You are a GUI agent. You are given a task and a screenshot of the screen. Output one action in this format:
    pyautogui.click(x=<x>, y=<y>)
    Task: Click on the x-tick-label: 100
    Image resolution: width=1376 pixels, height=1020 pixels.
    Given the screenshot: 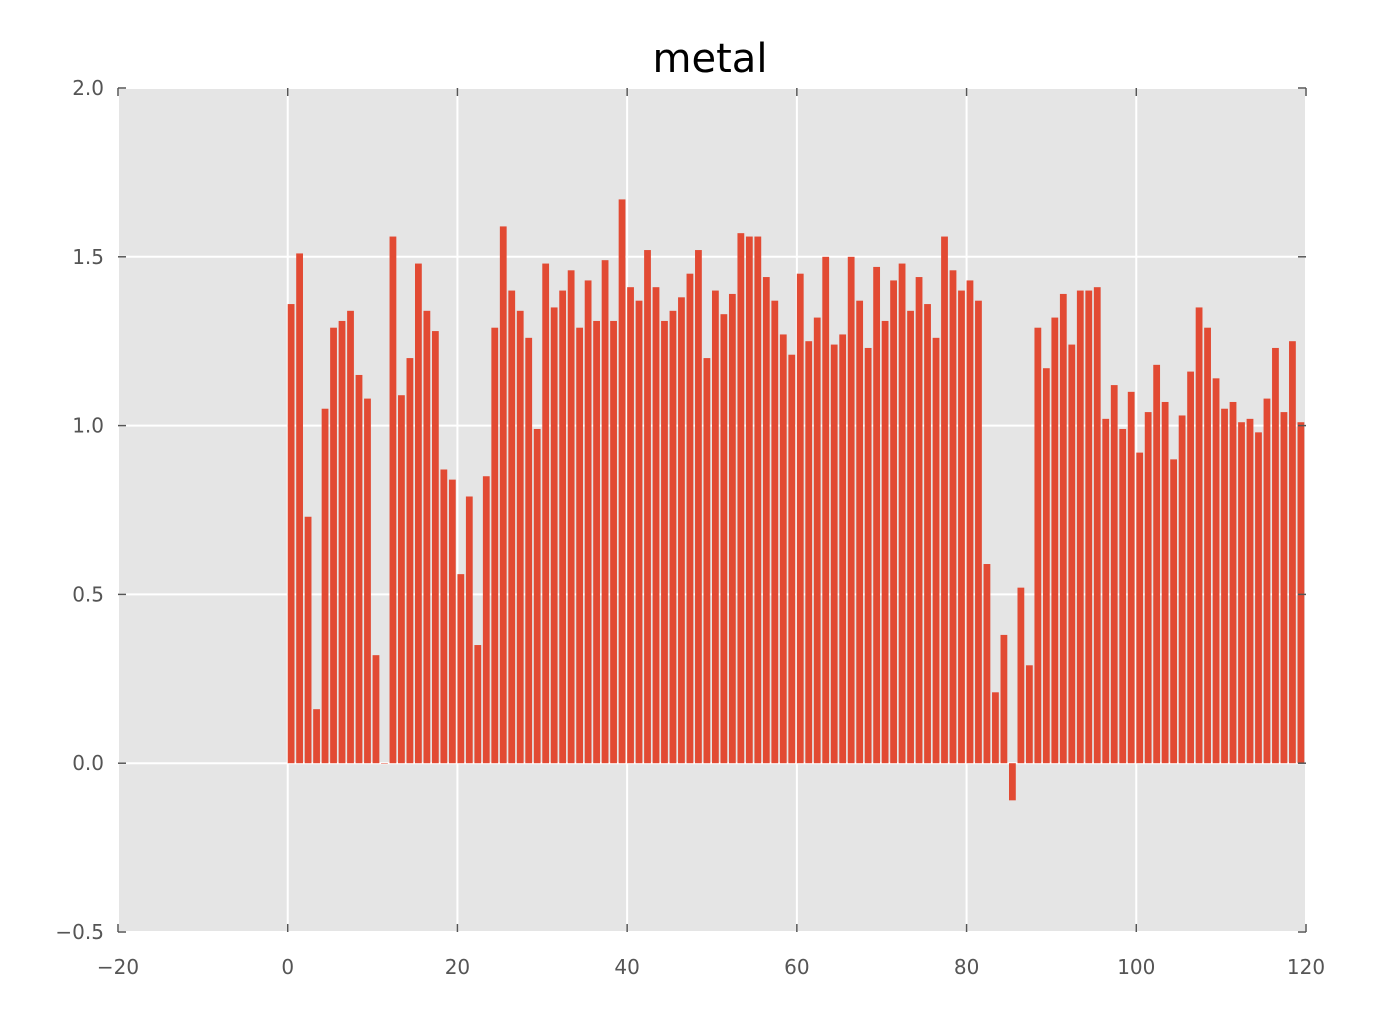 What is the action you would take?
    pyautogui.click(x=1136, y=967)
    